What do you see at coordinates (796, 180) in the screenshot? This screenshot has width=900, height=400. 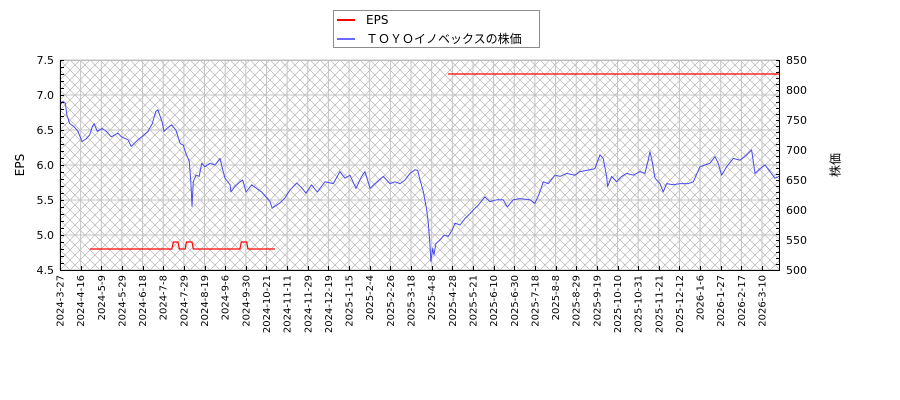 I see `y-tick-label-right: 650` at bounding box center [796, 180].